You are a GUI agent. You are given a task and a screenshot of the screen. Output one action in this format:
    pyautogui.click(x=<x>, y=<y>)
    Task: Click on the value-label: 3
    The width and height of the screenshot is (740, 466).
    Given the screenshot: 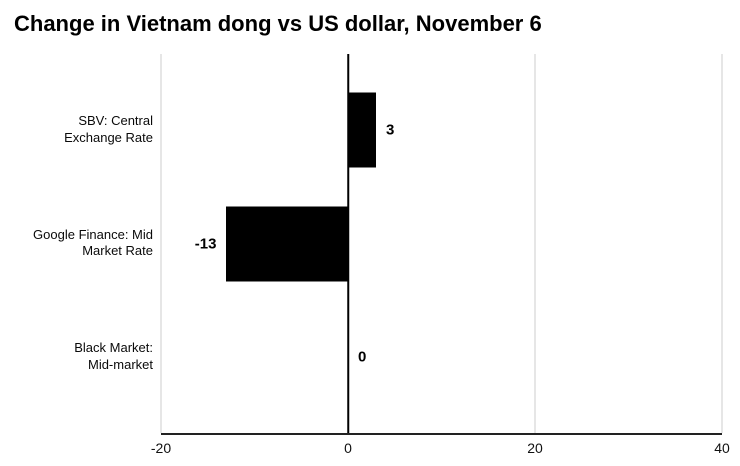 What is the action you would take?
    pyautogui.click(x=390, y=130)
    